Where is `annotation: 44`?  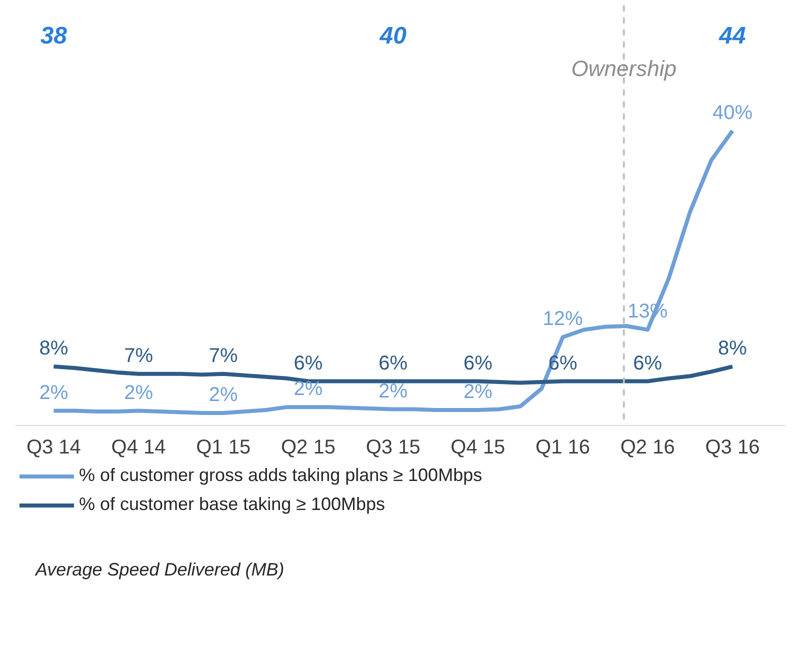 annotation: 44 is located at coordinates (732, 36).